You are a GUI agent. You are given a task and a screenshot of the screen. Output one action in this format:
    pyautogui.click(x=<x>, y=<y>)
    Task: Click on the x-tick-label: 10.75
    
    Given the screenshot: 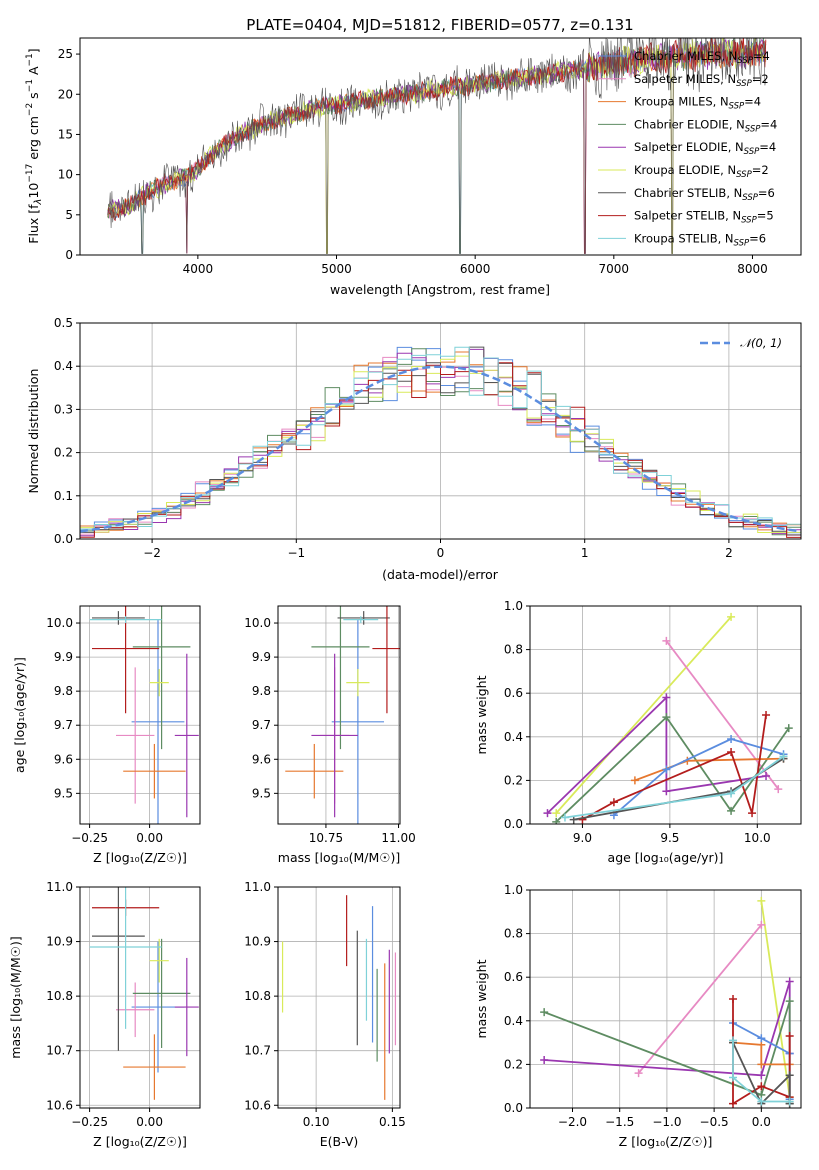 What is the action you would take?
    pyautogui.click(x=326, y=838)
    